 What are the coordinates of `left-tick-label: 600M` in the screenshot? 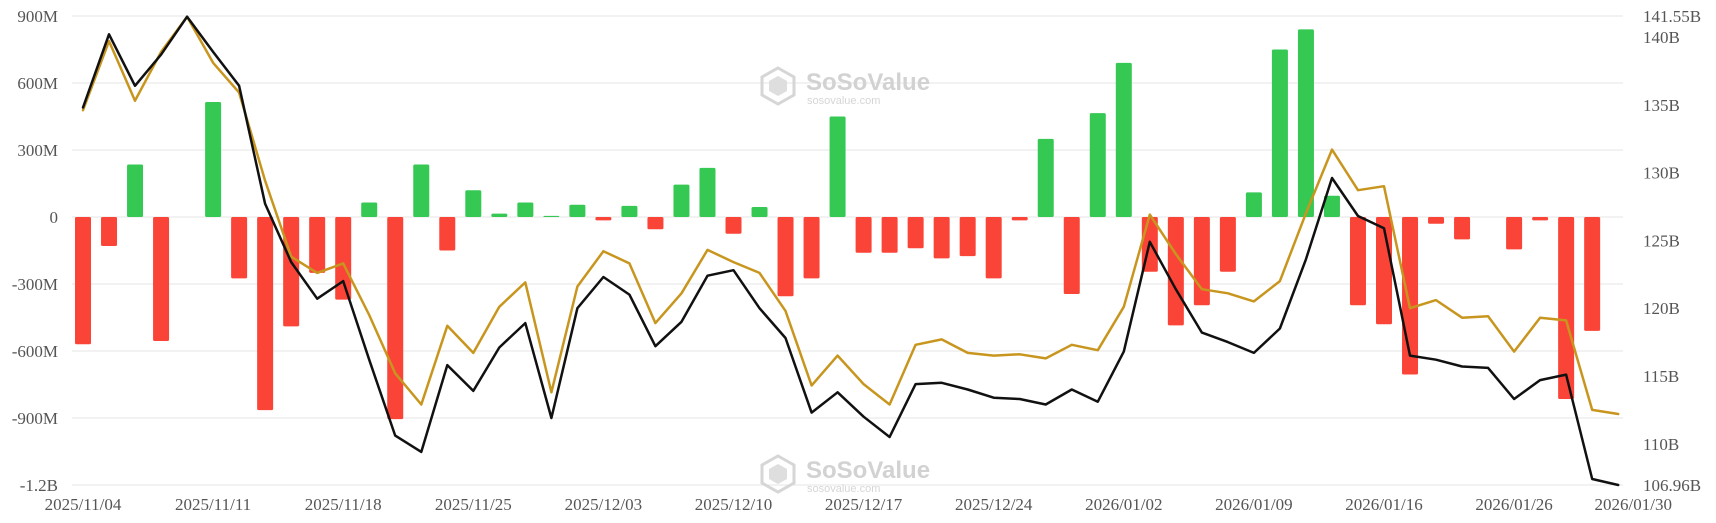 It's located at (37, 83).